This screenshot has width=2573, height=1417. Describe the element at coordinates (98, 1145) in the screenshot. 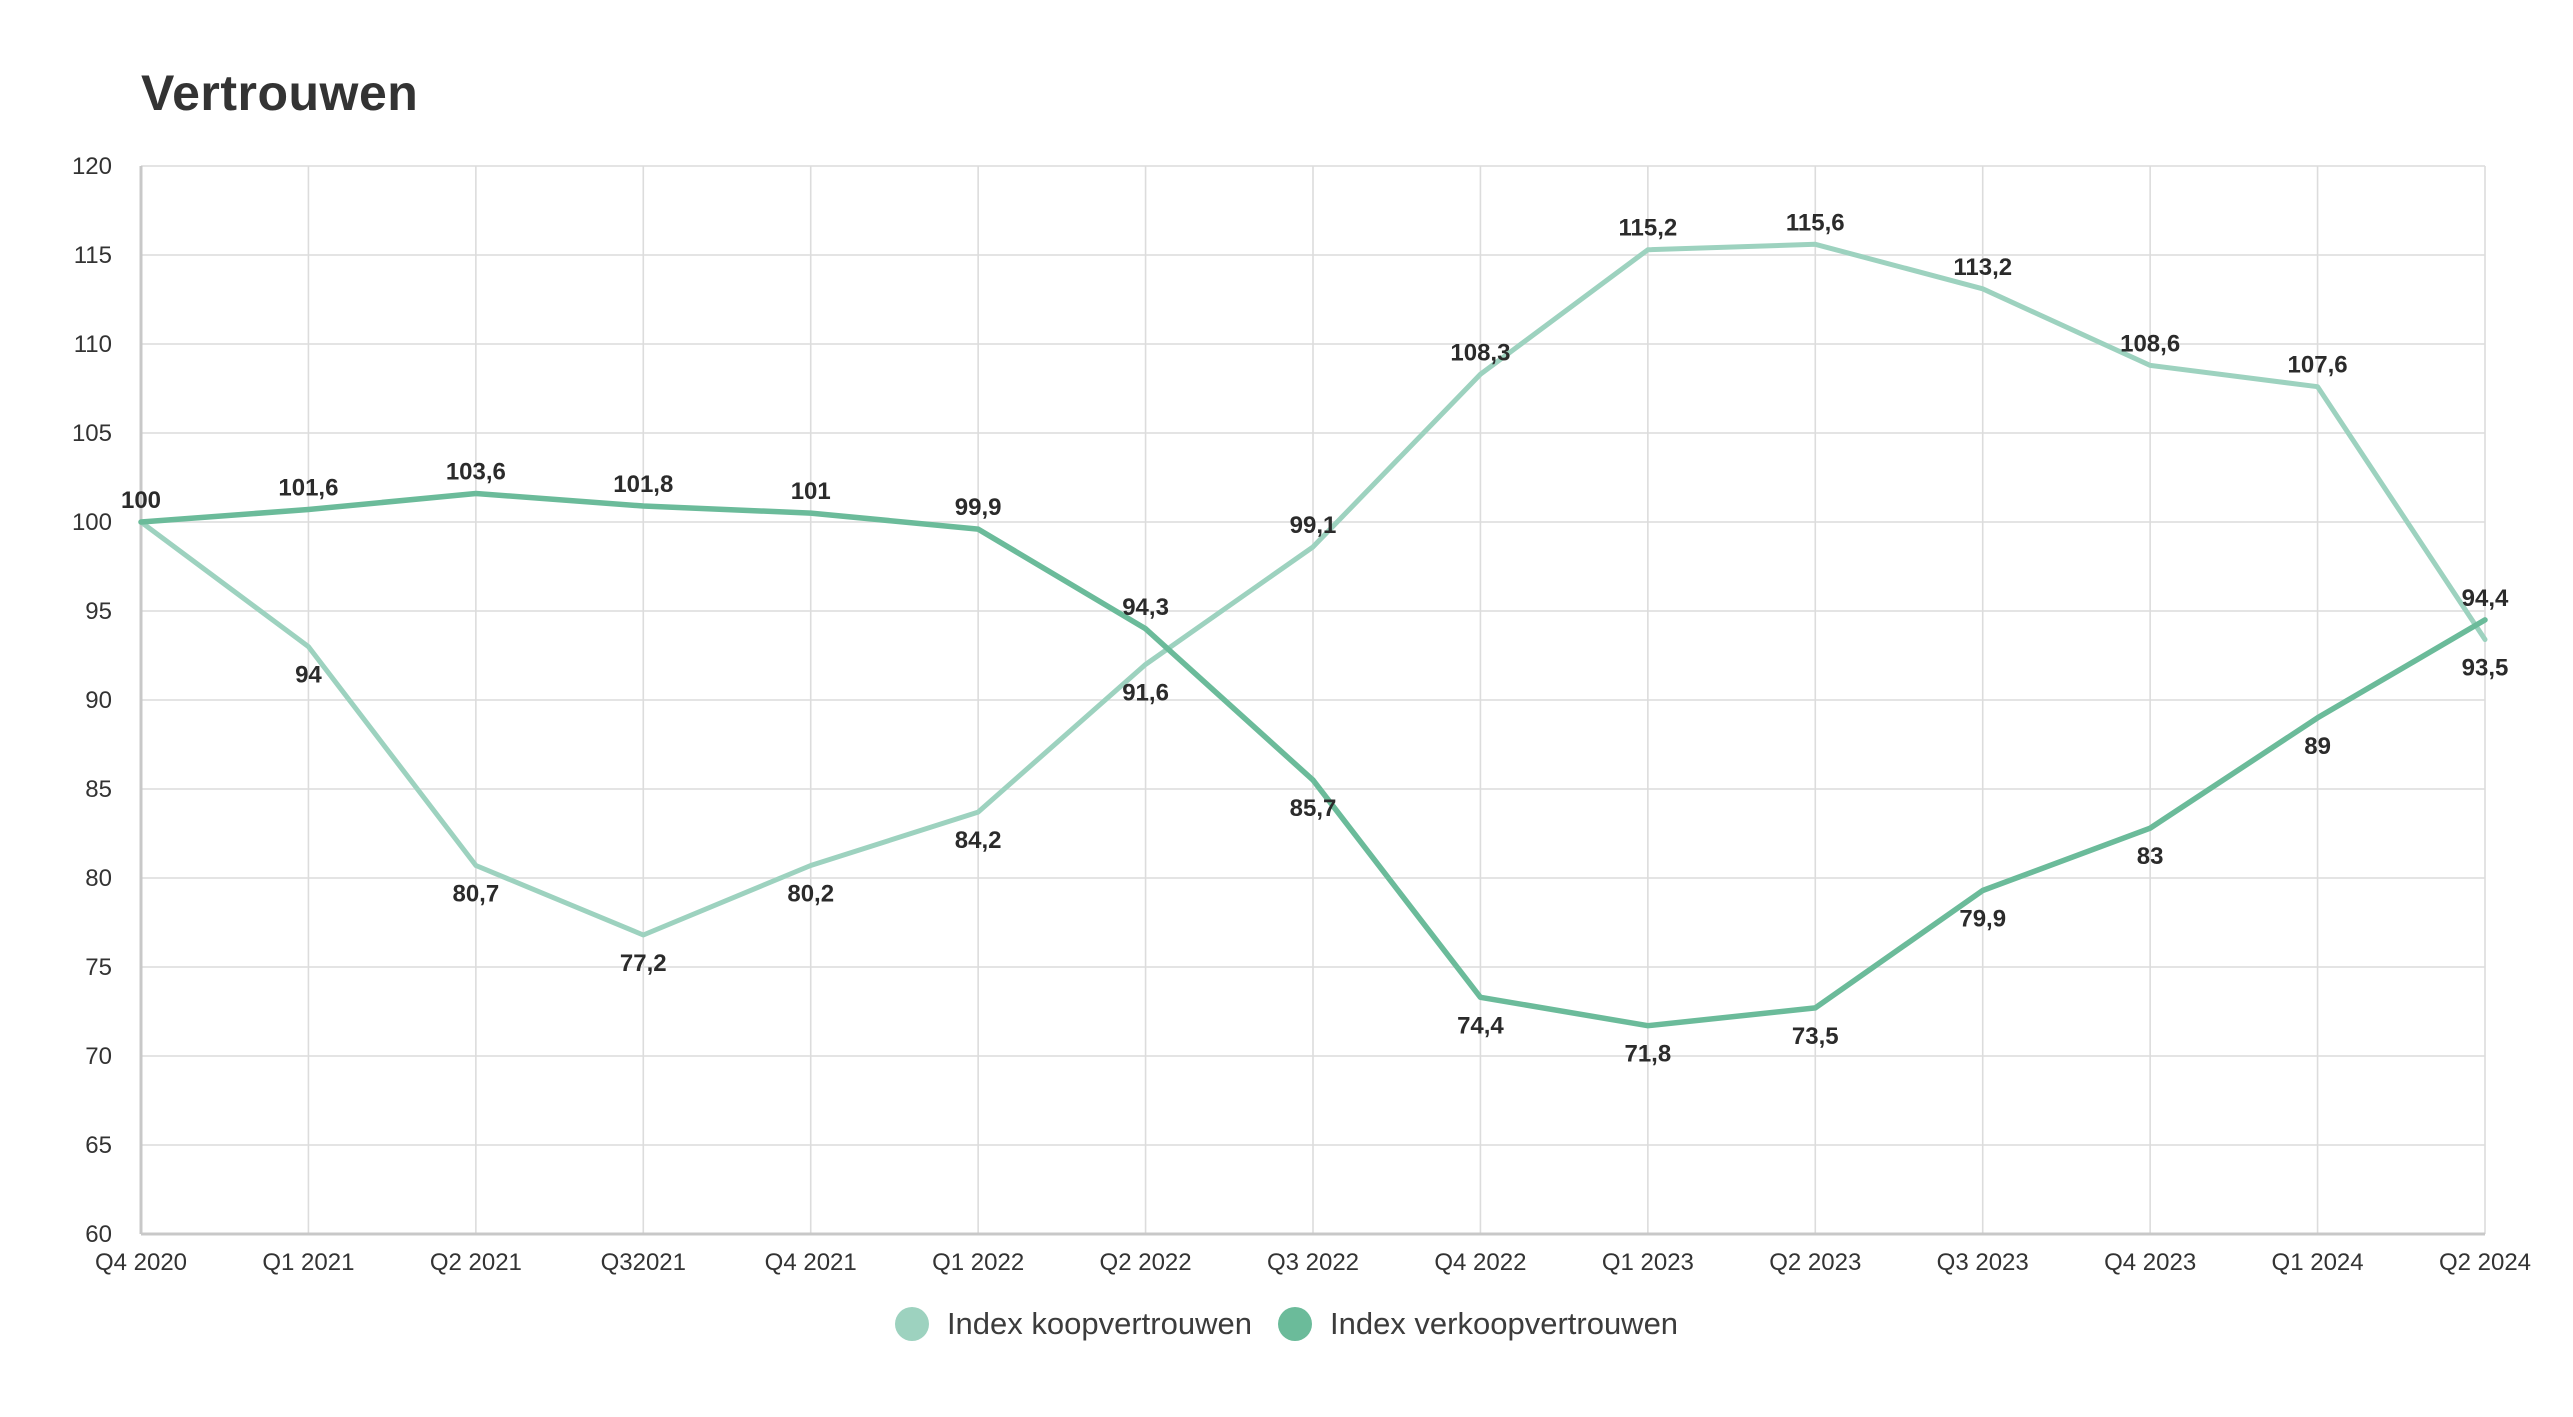

I see `ytick-label-65: 65` at that location.